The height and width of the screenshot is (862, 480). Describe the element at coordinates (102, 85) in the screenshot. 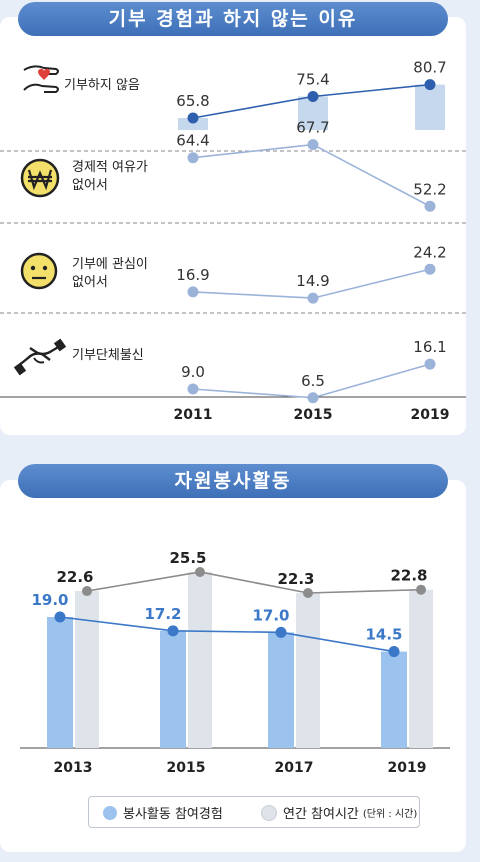

I see `reasons-row-label: 기부하지 않음` at that location.